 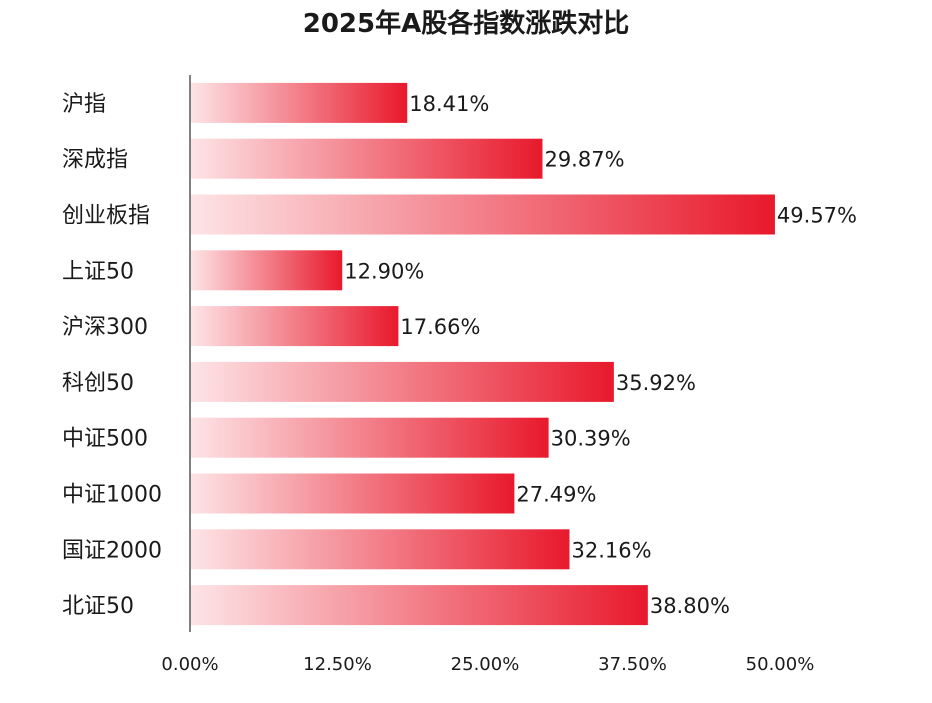 I want to click on value-label: 12.90%, so click(x=384, y=271).